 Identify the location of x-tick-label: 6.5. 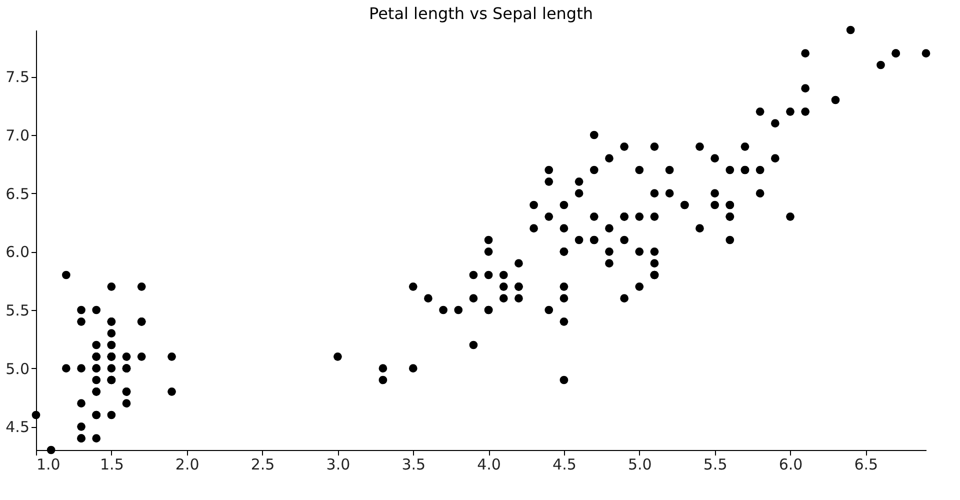
(866, 465).